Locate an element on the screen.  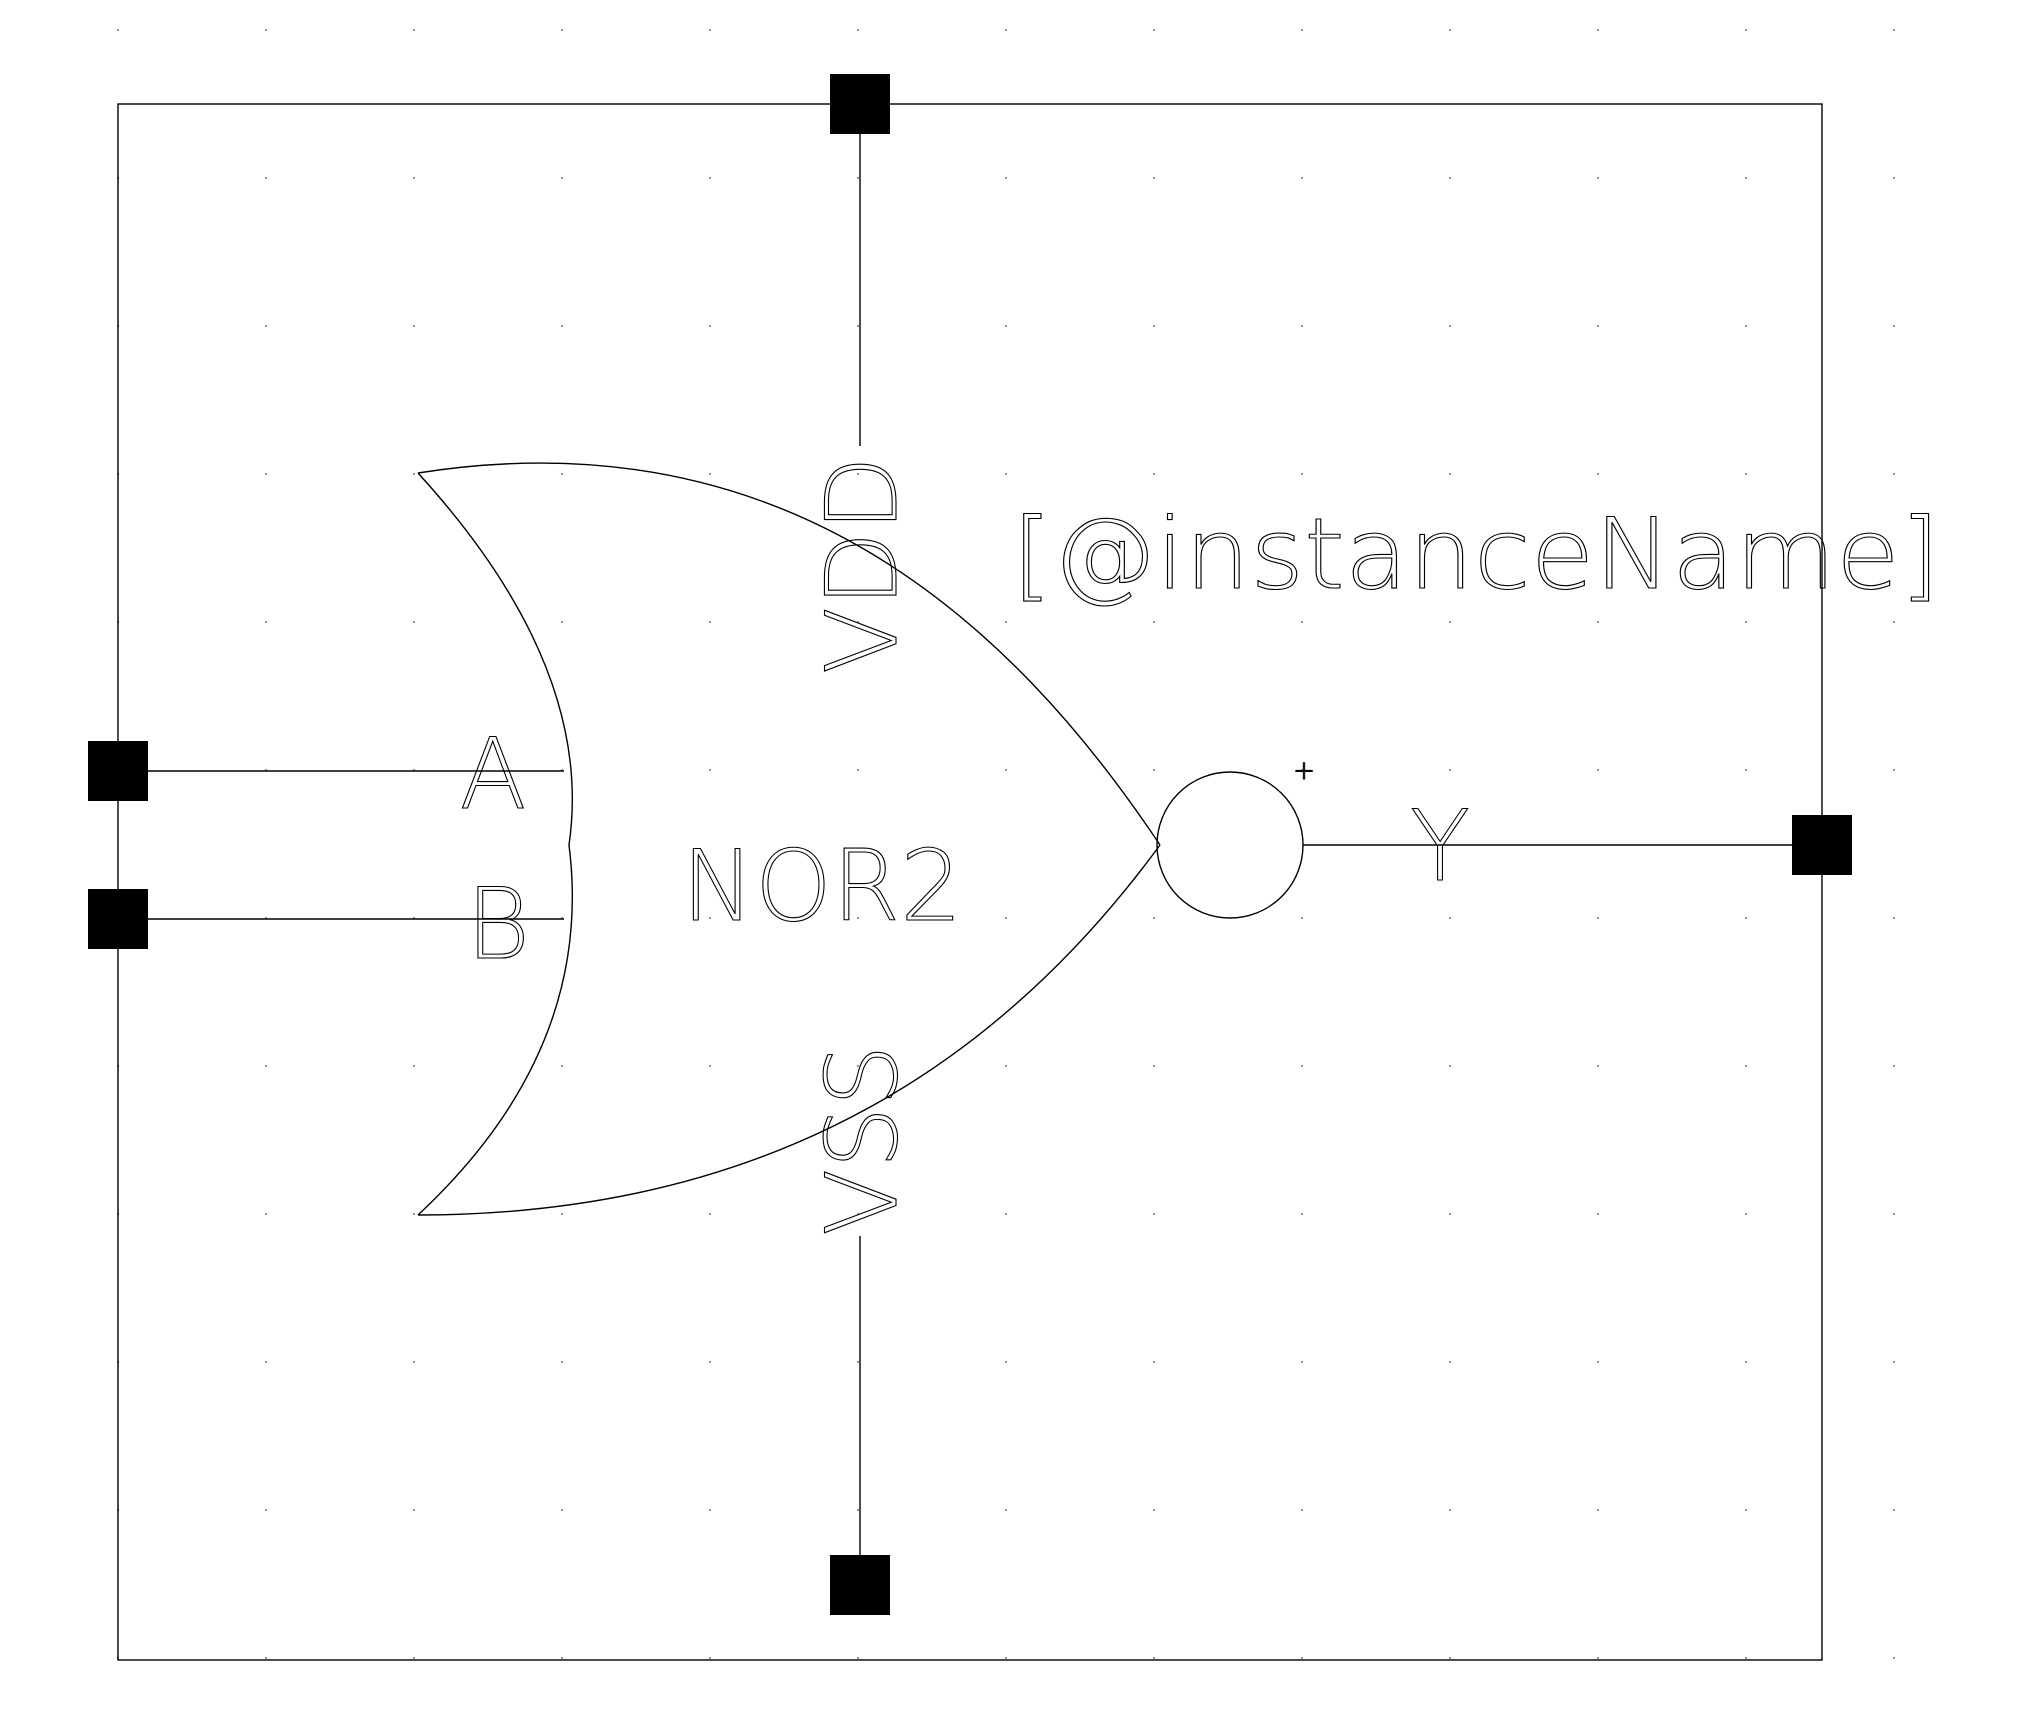
pin-label-a: A is located at coordinates (492, 775).